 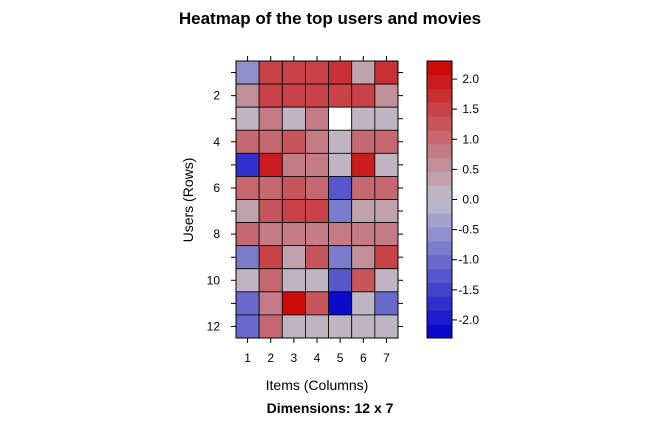 I want to click on x-tick-label: 5, so click(x=340, y=358).